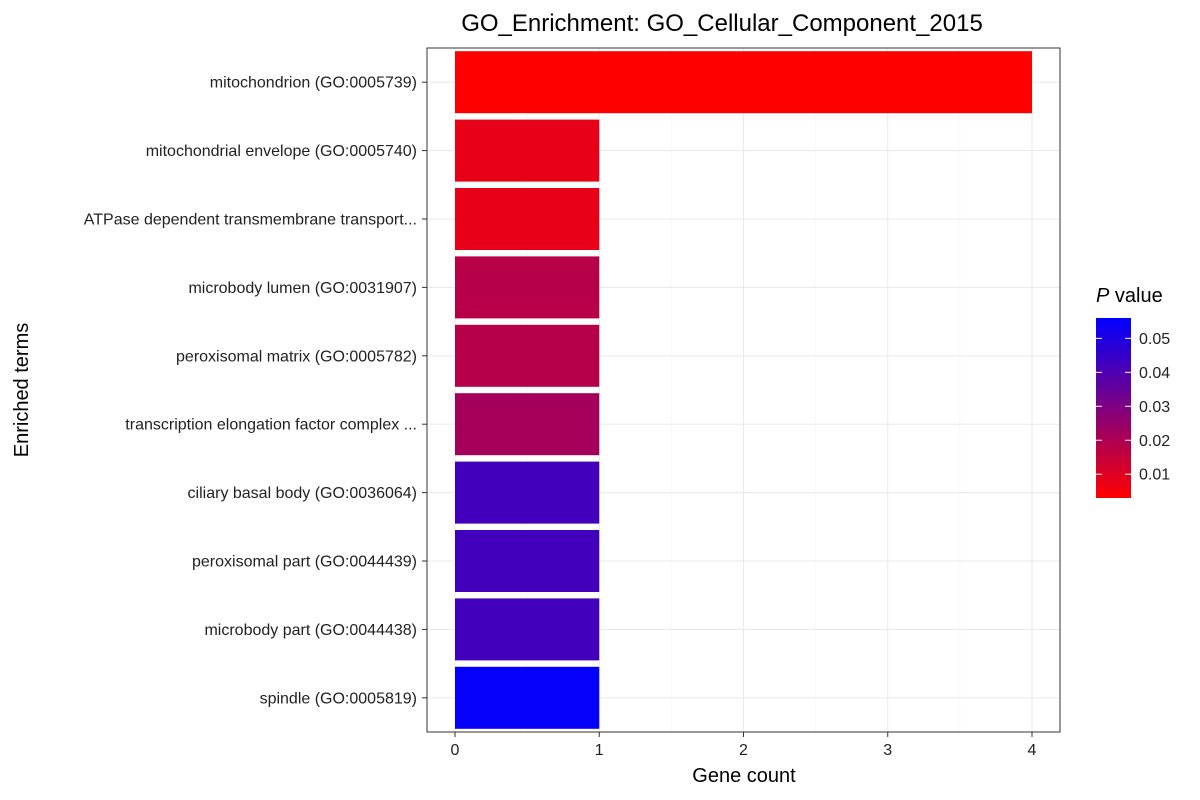 The image size is (1200, 800). Describe the element at coordinates (599, 750) in the screenshot. I see `x-tick-label: 1` at that location.